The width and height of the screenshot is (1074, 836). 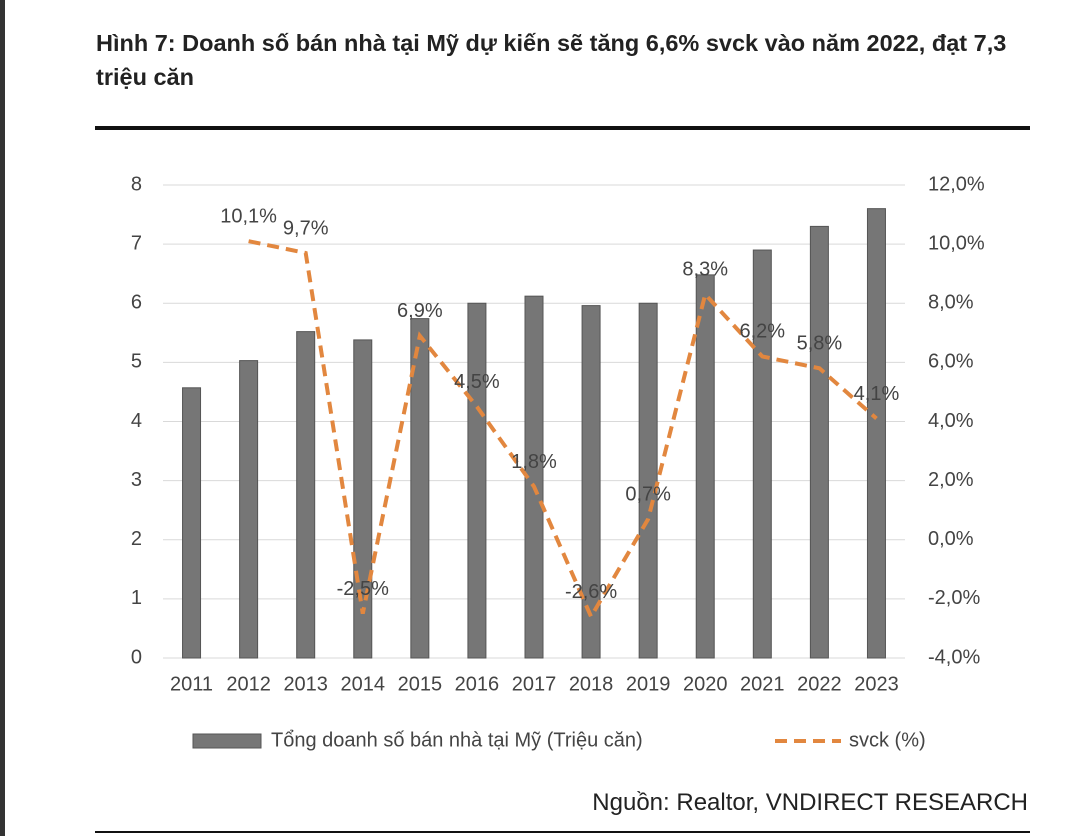 What do you see at coordinates (136, 539) in the screenshot?
I see `y-tick-label: 2` at bounding box center [136, 539].